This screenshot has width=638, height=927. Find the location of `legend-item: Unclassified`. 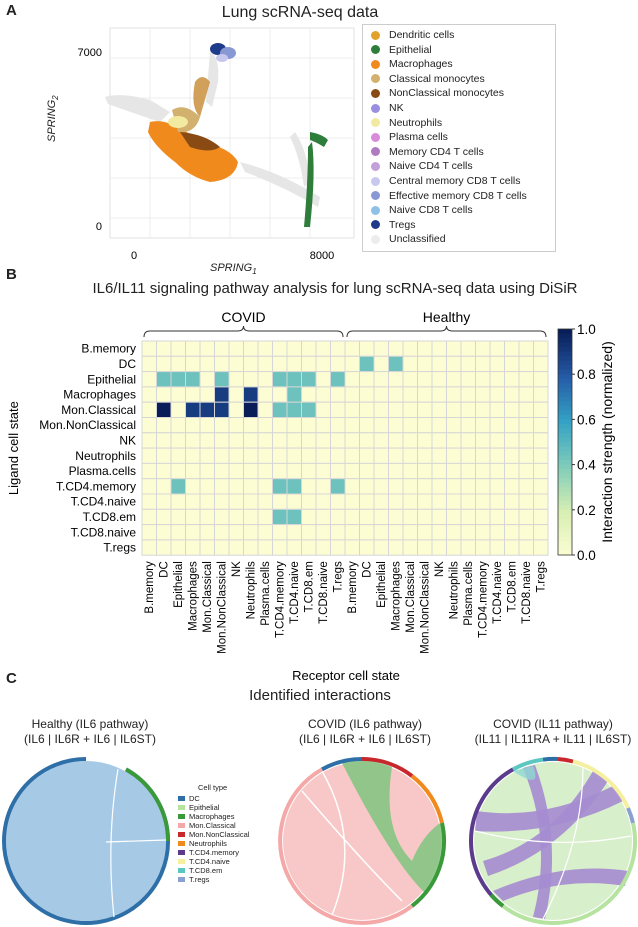

legend-item: Unclassified is located at coordinates (408, 239).